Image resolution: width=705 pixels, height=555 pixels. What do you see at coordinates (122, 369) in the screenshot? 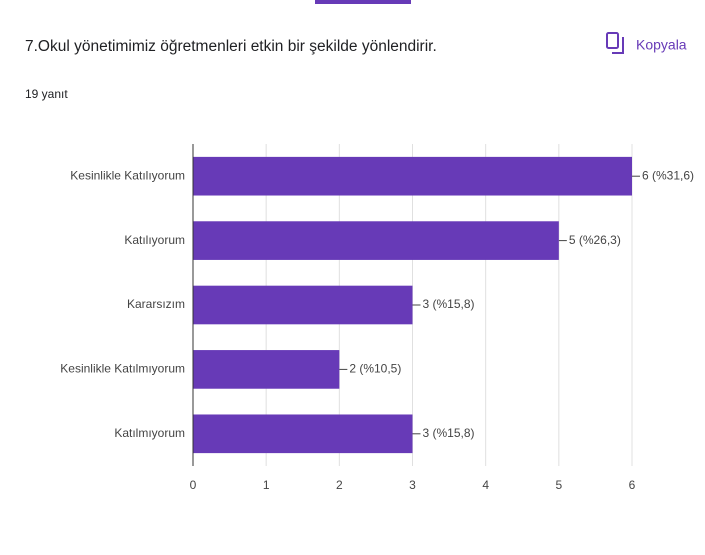
I see `y-tick-label: Kesinlikle Katılmıyorum` at bounding box center [122, 369].